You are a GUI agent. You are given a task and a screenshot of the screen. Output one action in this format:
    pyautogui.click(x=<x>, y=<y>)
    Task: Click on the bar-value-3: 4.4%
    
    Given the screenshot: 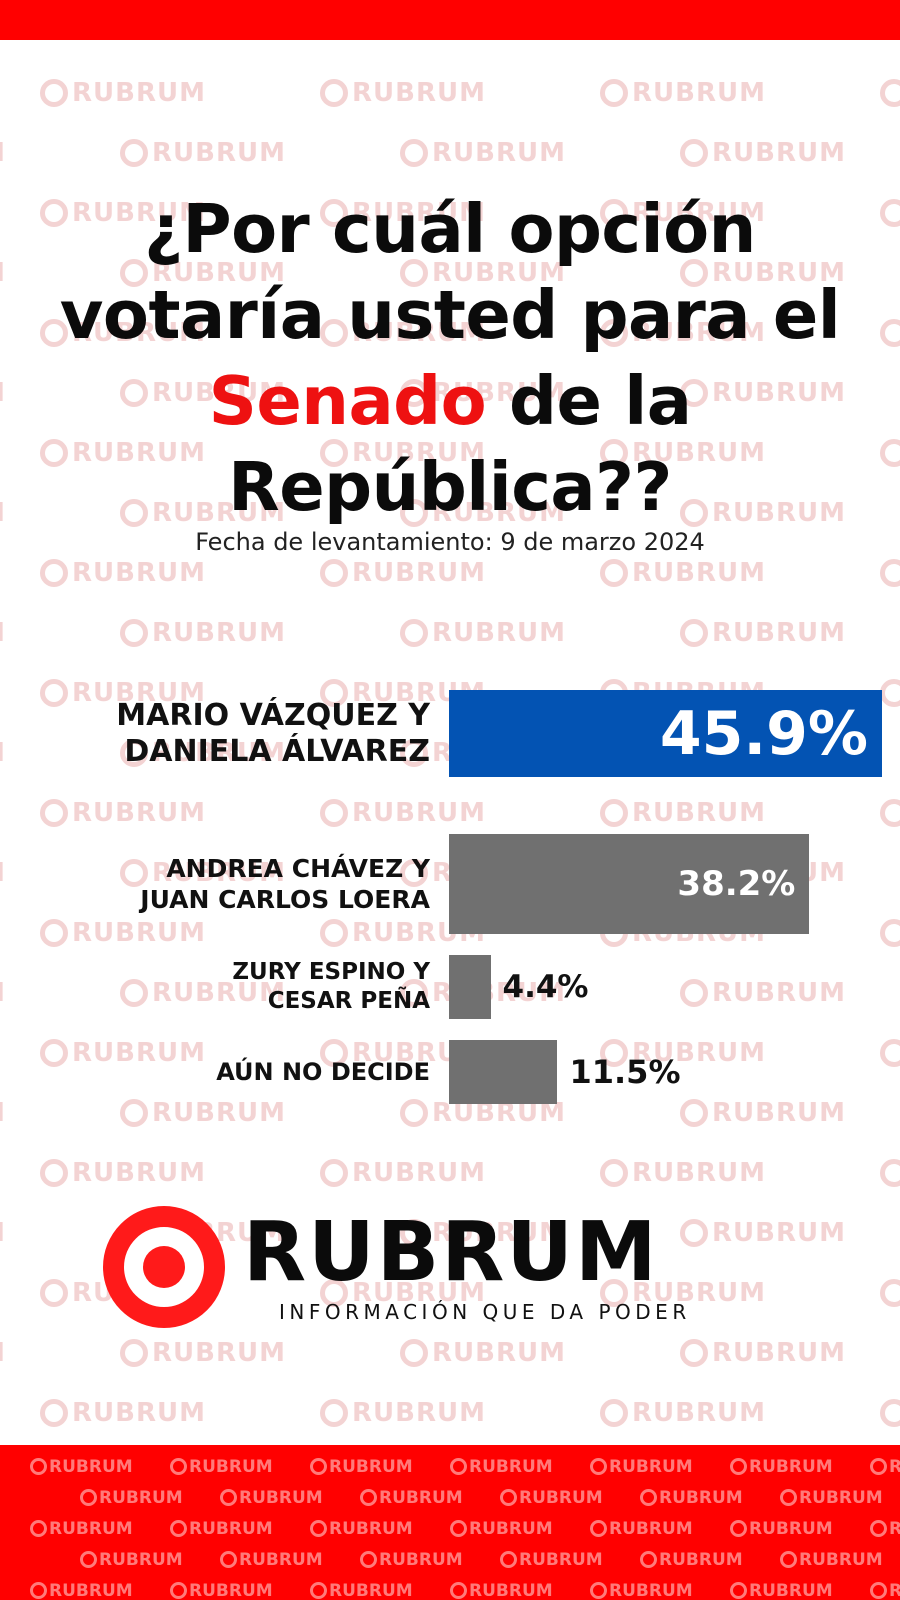 What is the action you would take?
    pyautogui.click(x=545, y=986)
    